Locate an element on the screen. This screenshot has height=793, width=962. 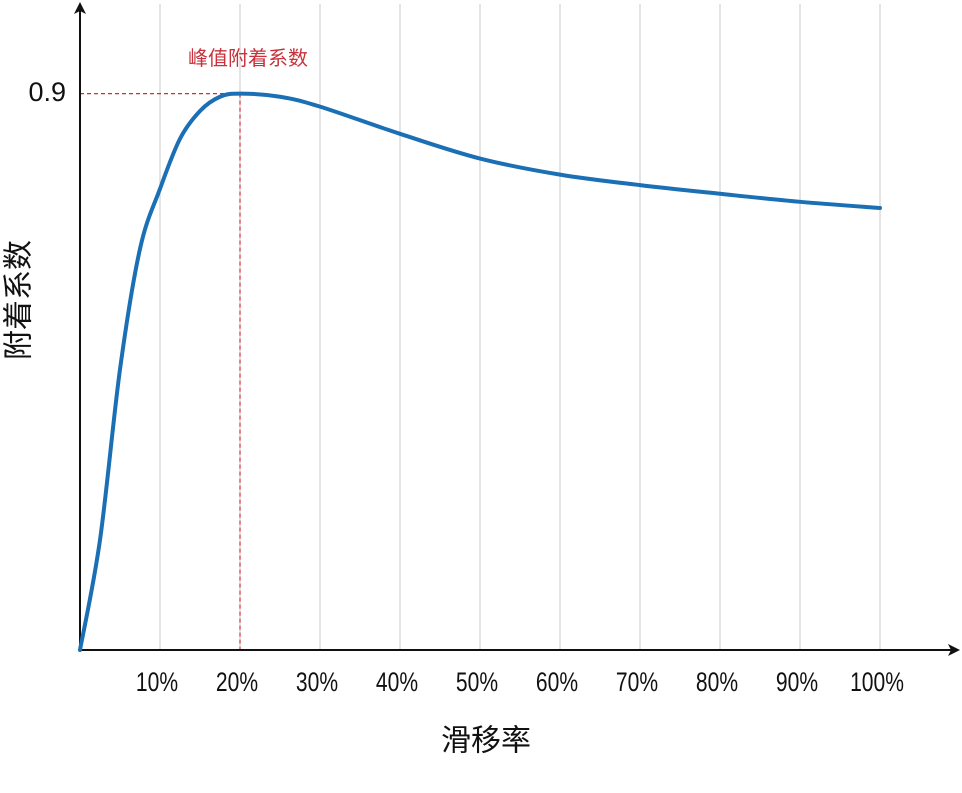
peak-label: 峰值附着系数 is located at coordinates (248, 58).